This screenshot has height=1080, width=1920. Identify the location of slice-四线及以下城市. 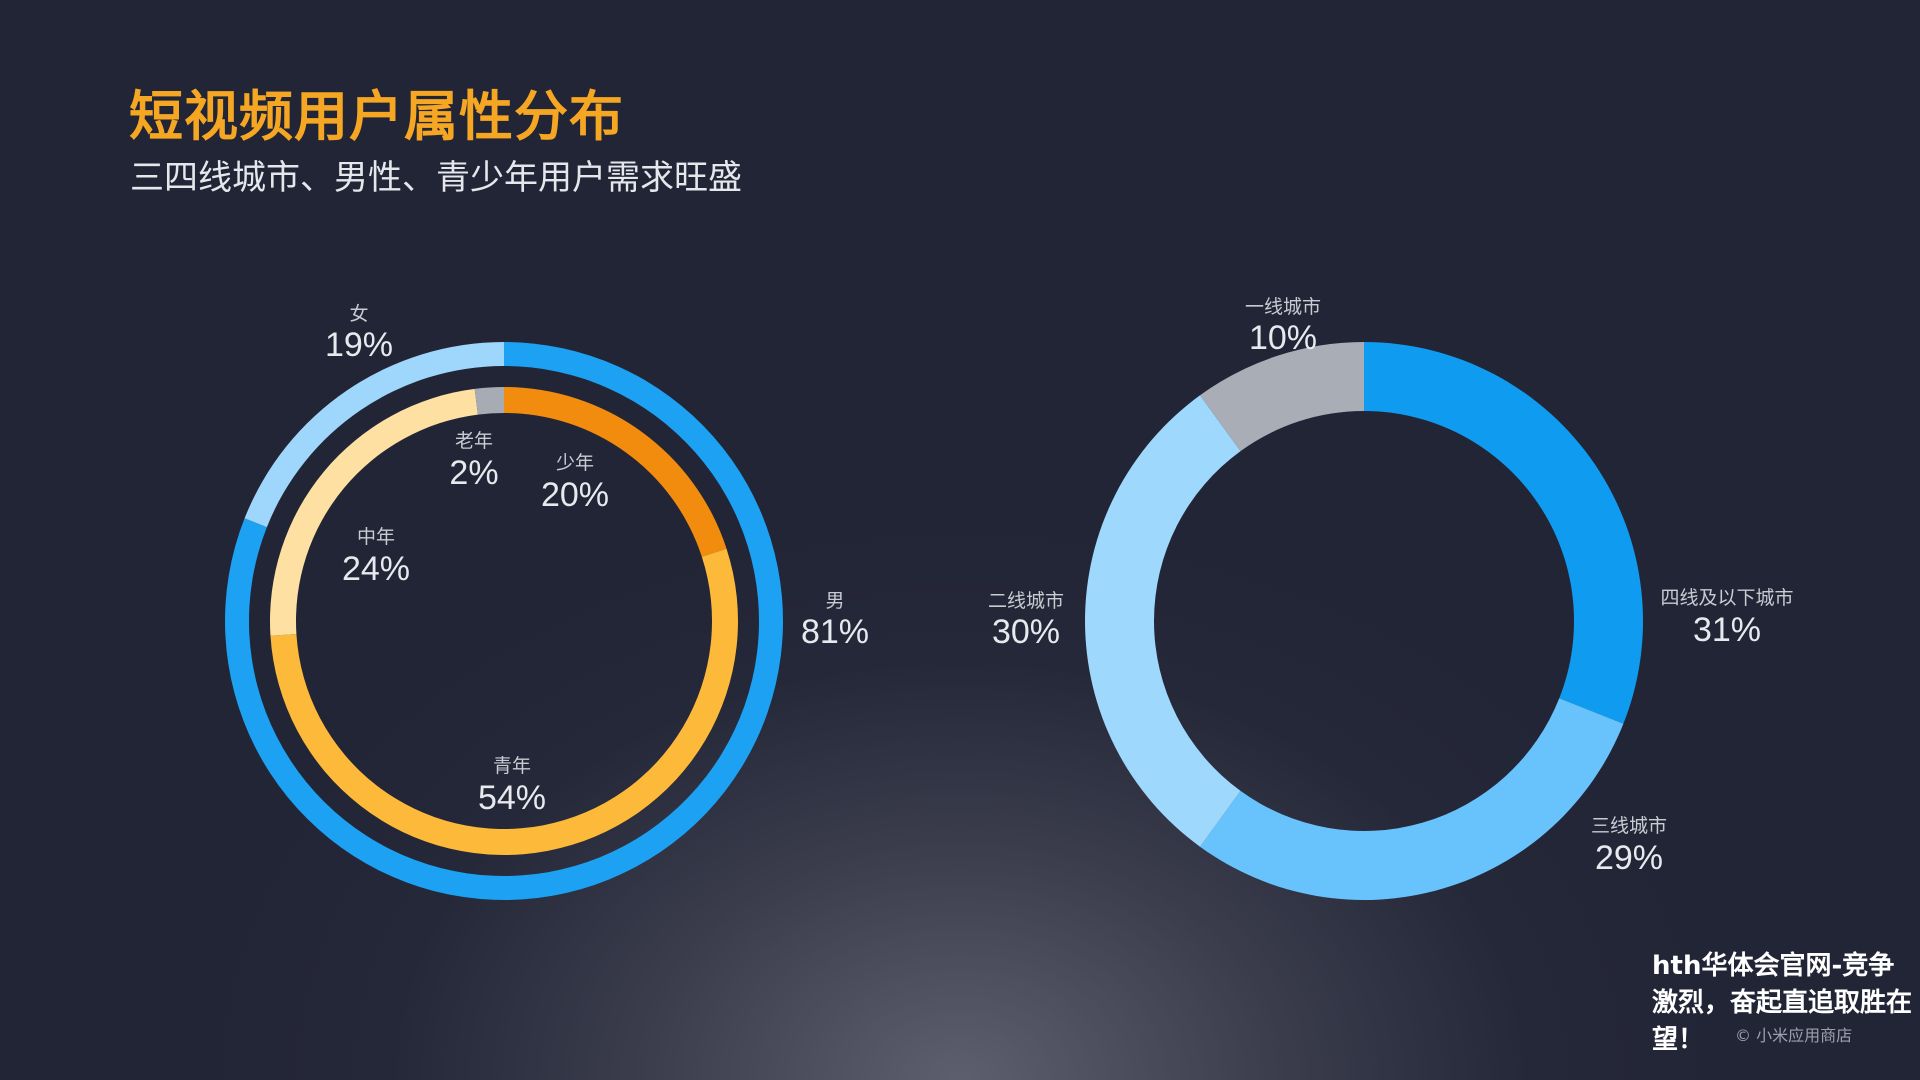
(1503, 533).